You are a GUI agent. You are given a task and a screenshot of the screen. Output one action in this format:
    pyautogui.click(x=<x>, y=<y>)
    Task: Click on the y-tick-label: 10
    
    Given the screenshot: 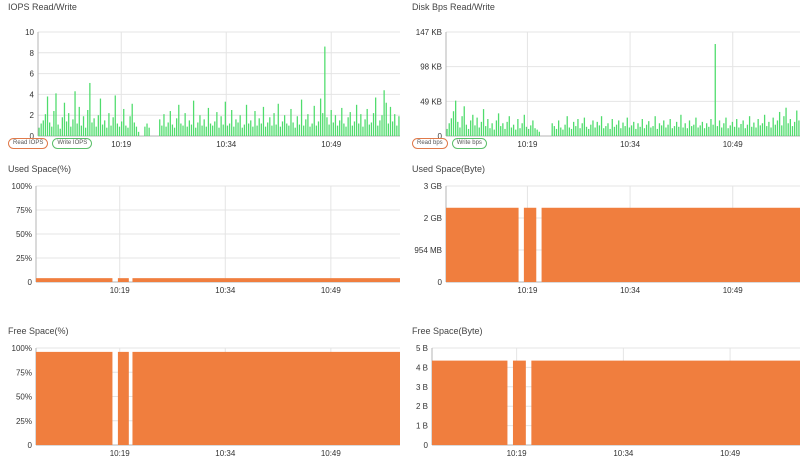 What is the action you would take?
    pyautogui.click(x=29, y=32)
    